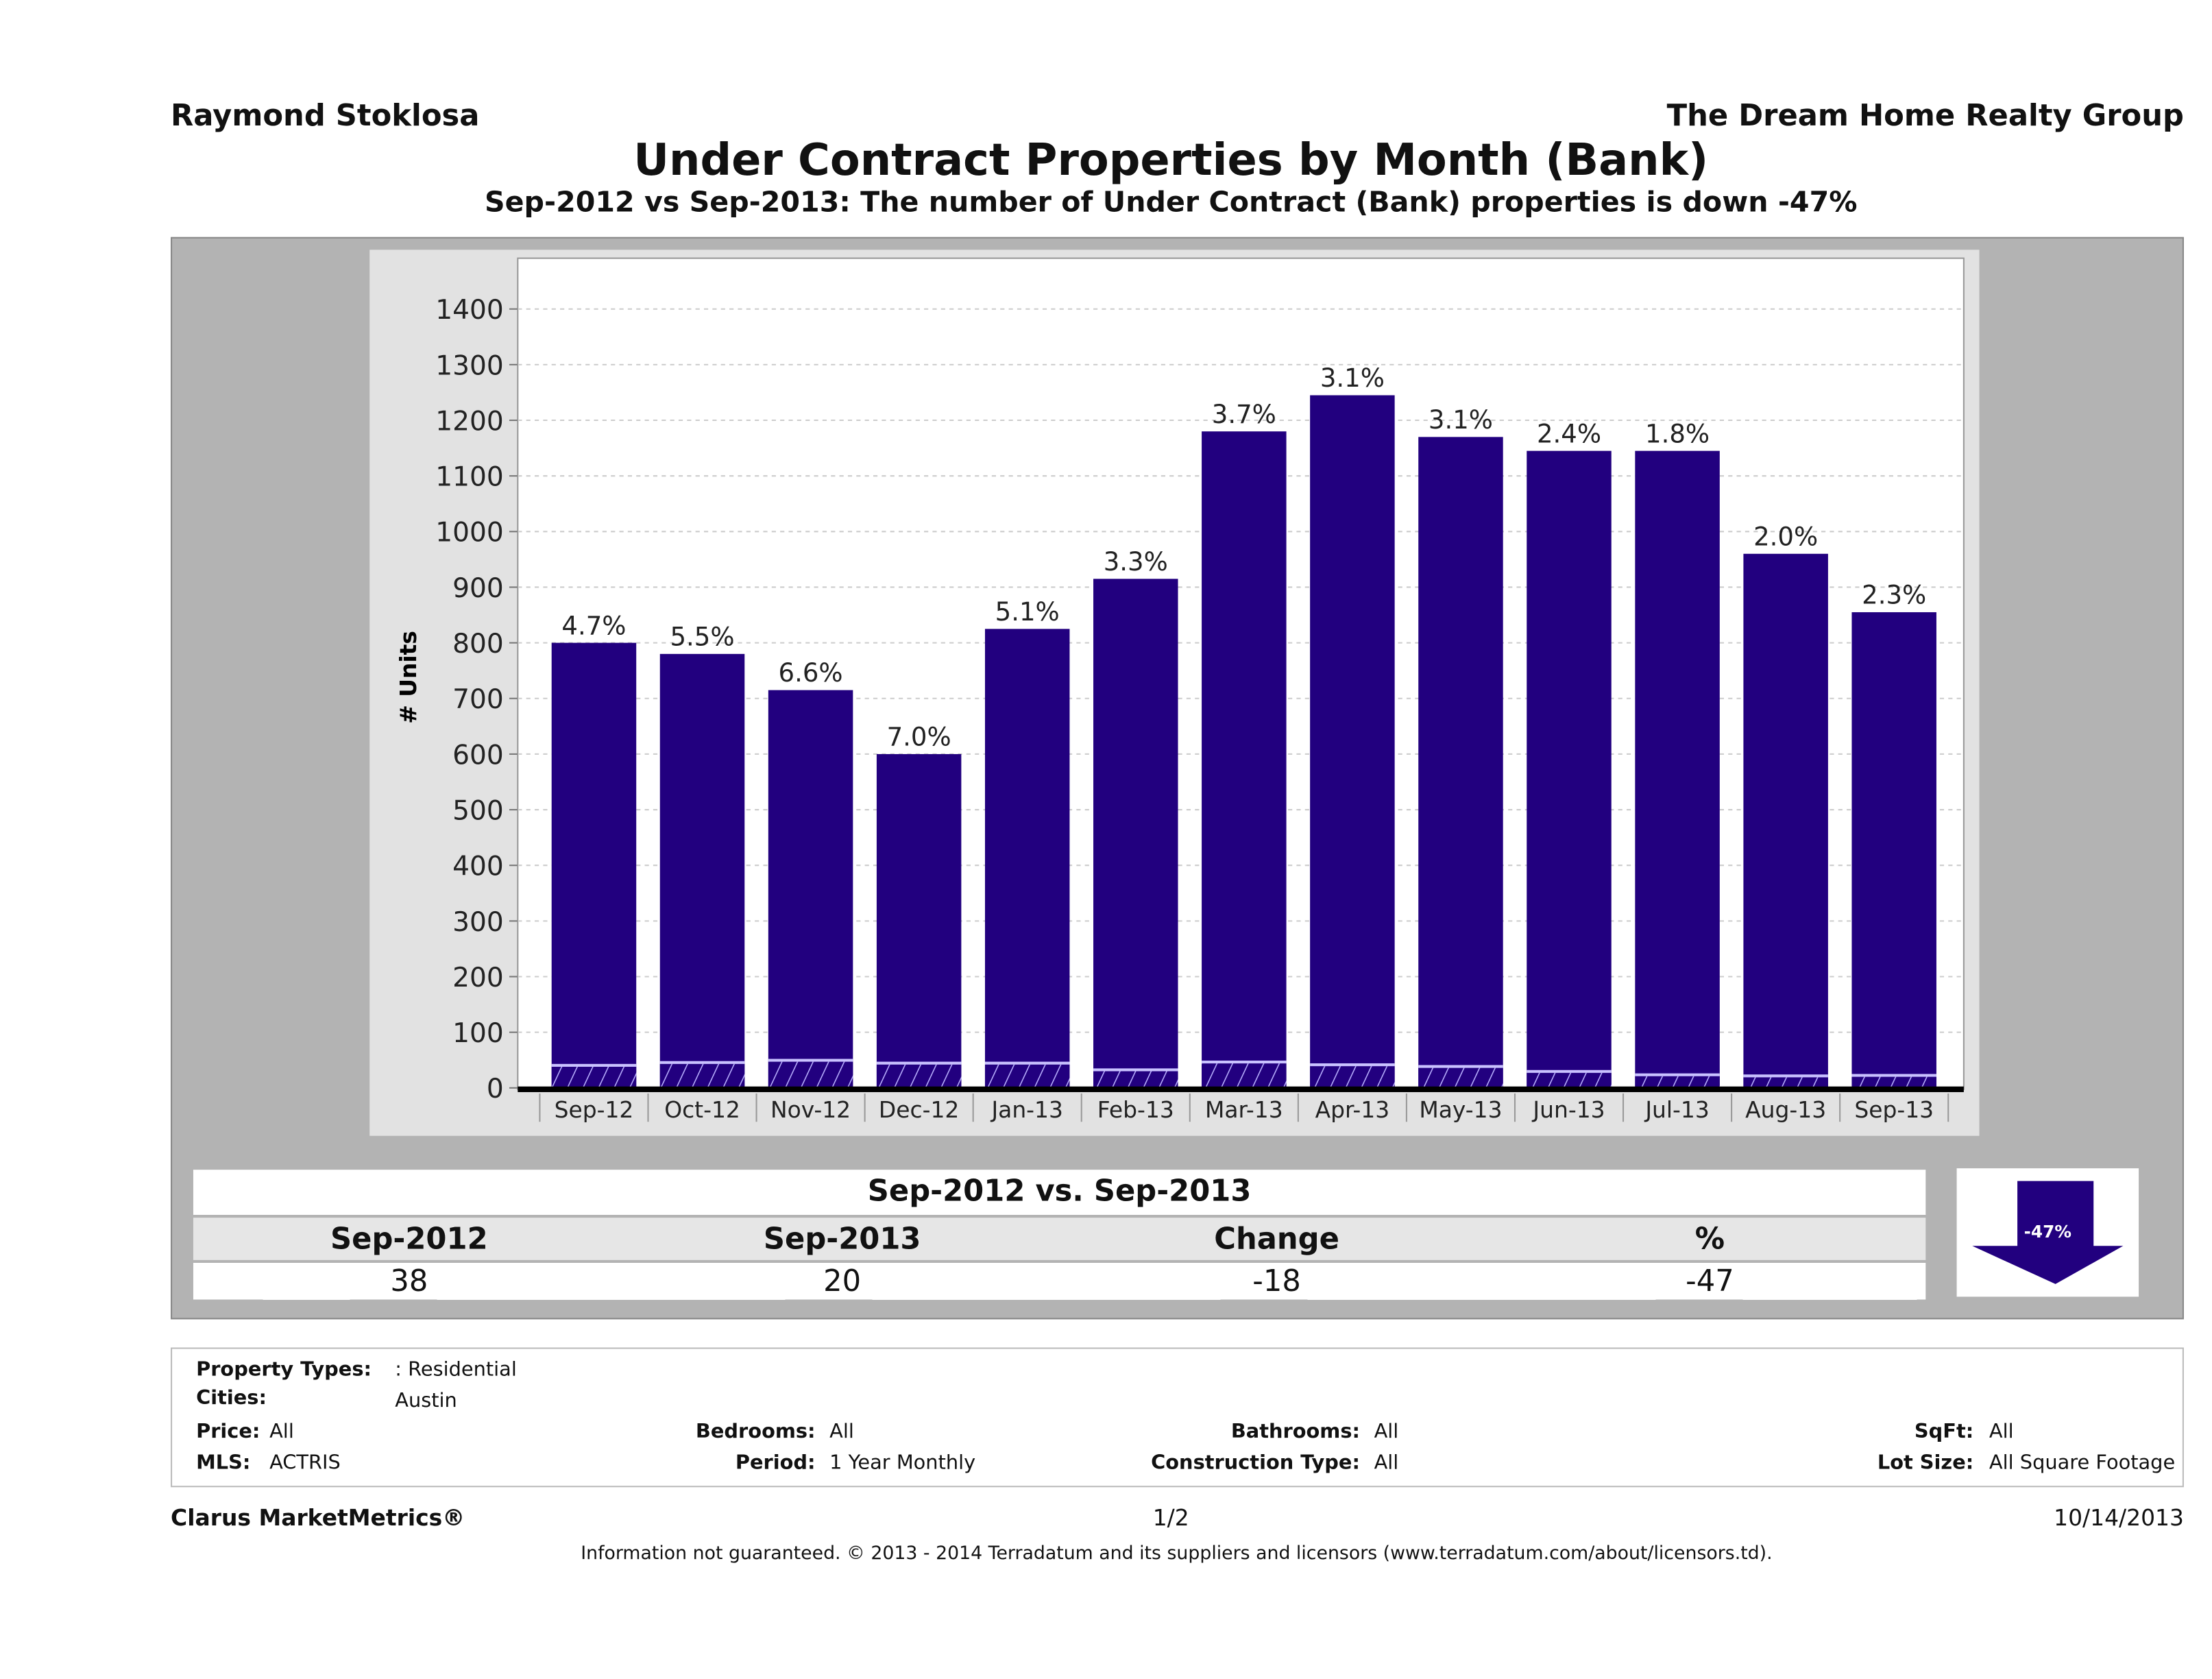  I want to click on property-types-value: : Residential, so click(456, 1369).